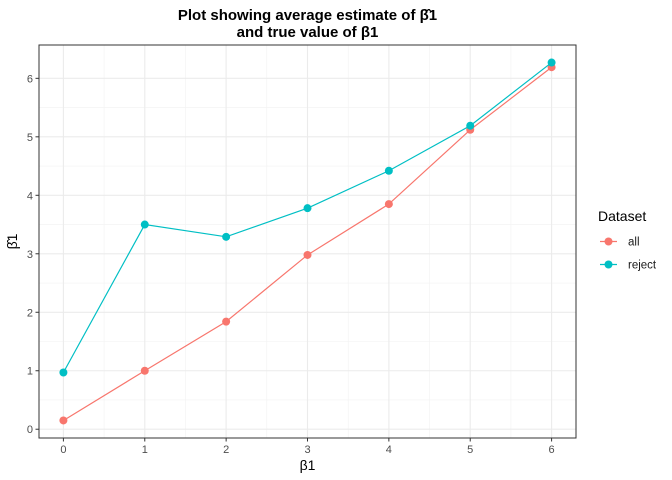 The height and width of the screenshot is (480, 672). Describe the element at coordinates (308, 465) in the screenshot. I see `x-axis-title: β1` at that location.